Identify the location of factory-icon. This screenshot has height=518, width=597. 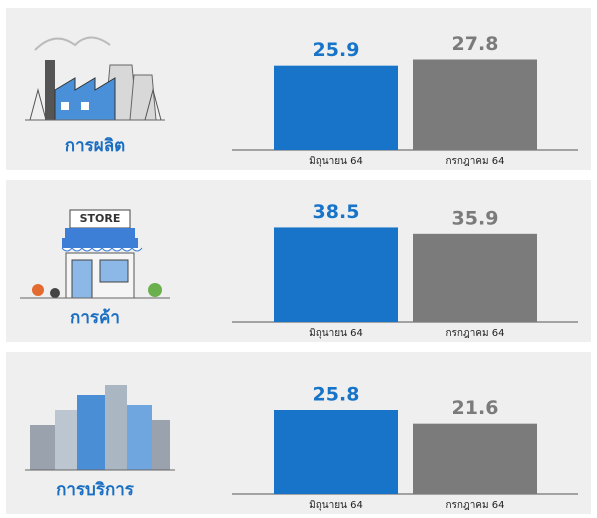
(95, 78).